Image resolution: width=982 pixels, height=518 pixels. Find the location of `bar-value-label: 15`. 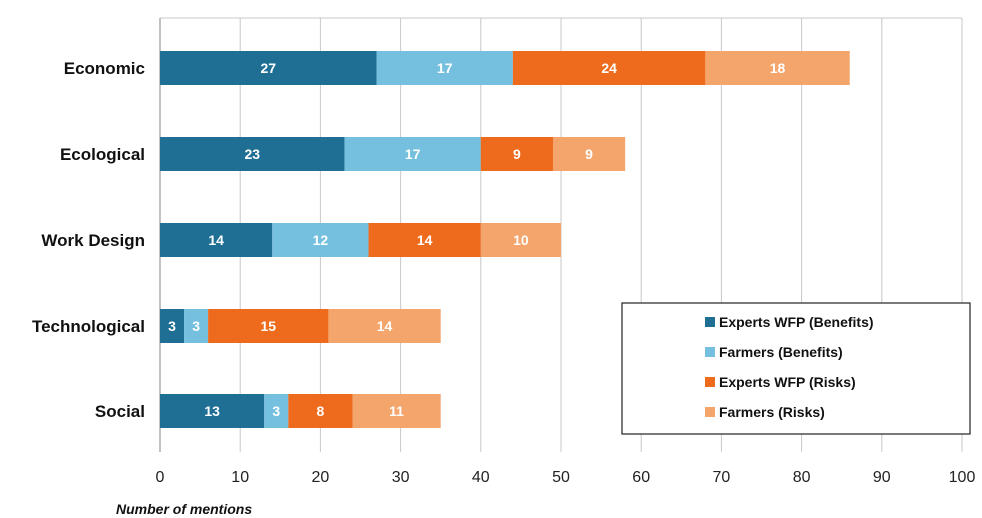

bar-value-label: 15 is located at coordinates (268, 326).